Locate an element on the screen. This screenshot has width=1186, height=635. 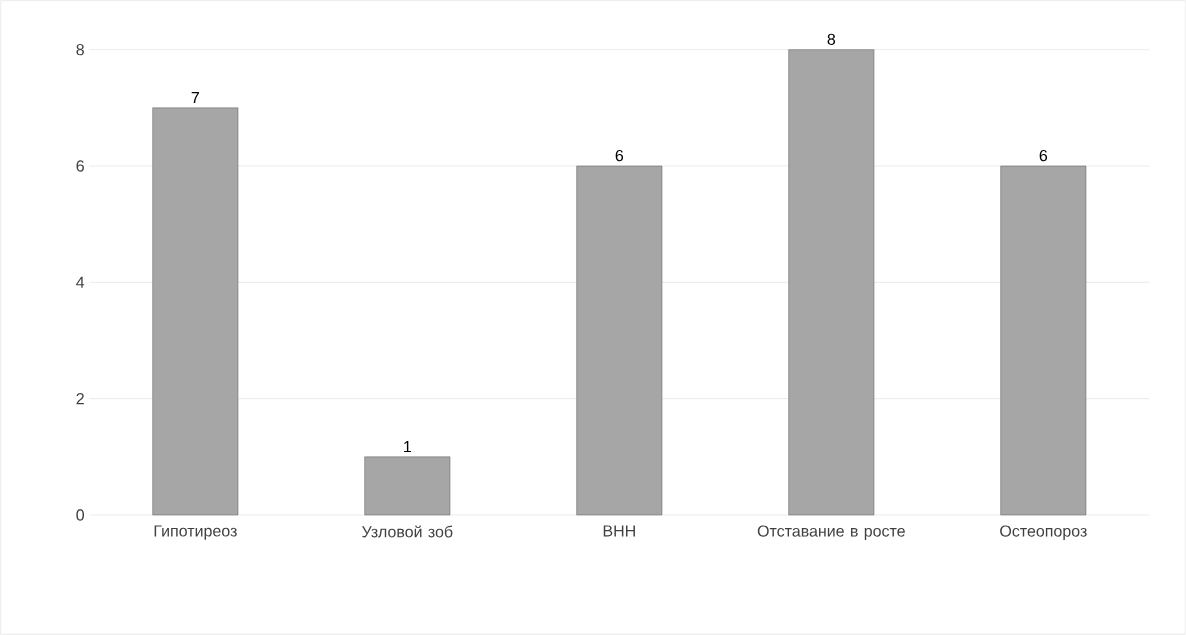
y-tick-label: 0 is located at coordinates (80, 515).